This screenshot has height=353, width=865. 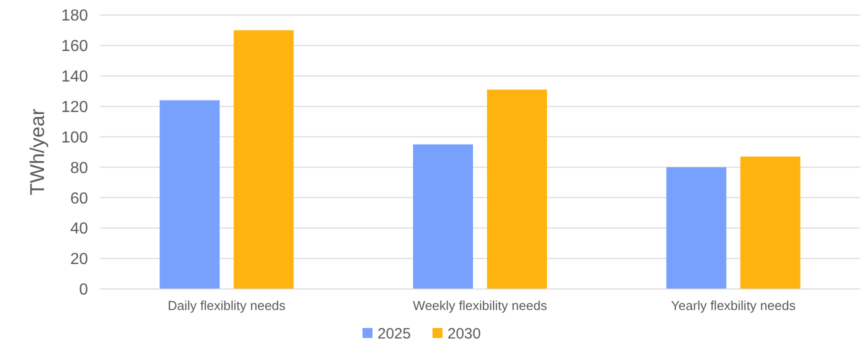 I want to click on y-tick-label: 40, so click(x=79, y=229).